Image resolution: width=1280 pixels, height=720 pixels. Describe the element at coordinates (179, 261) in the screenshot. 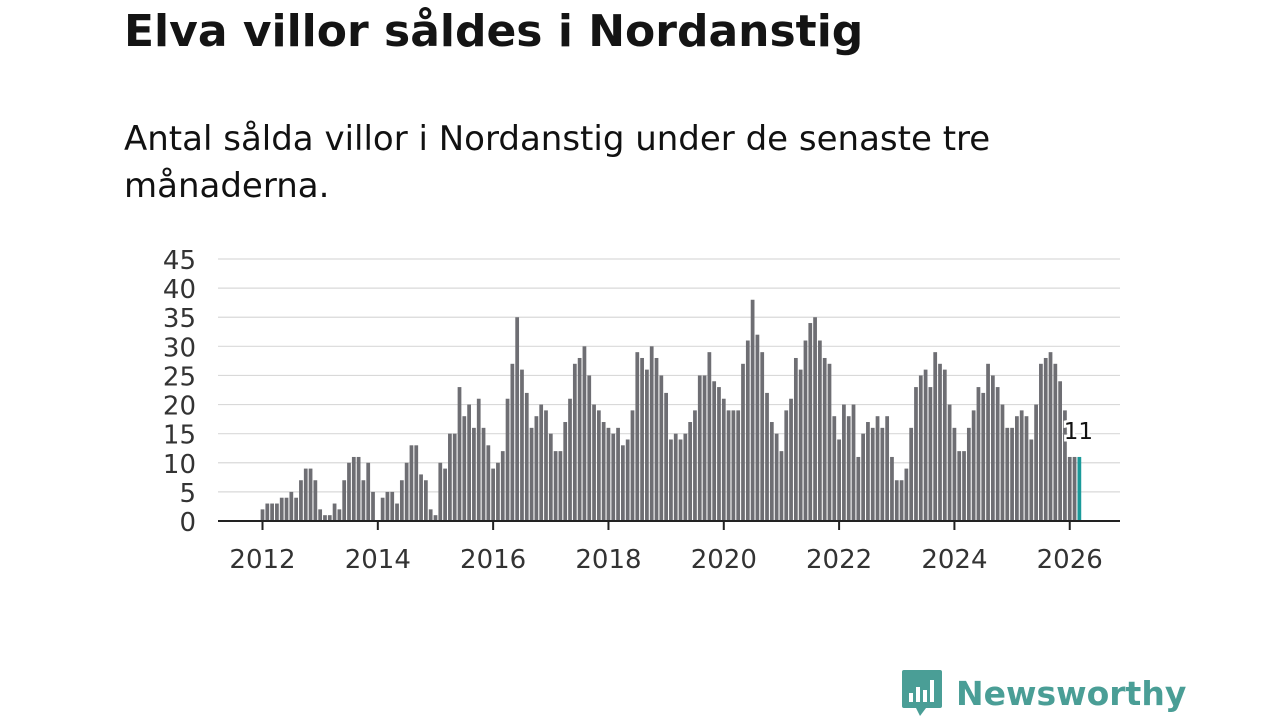

I see `y-tick-label: 45` at that location.